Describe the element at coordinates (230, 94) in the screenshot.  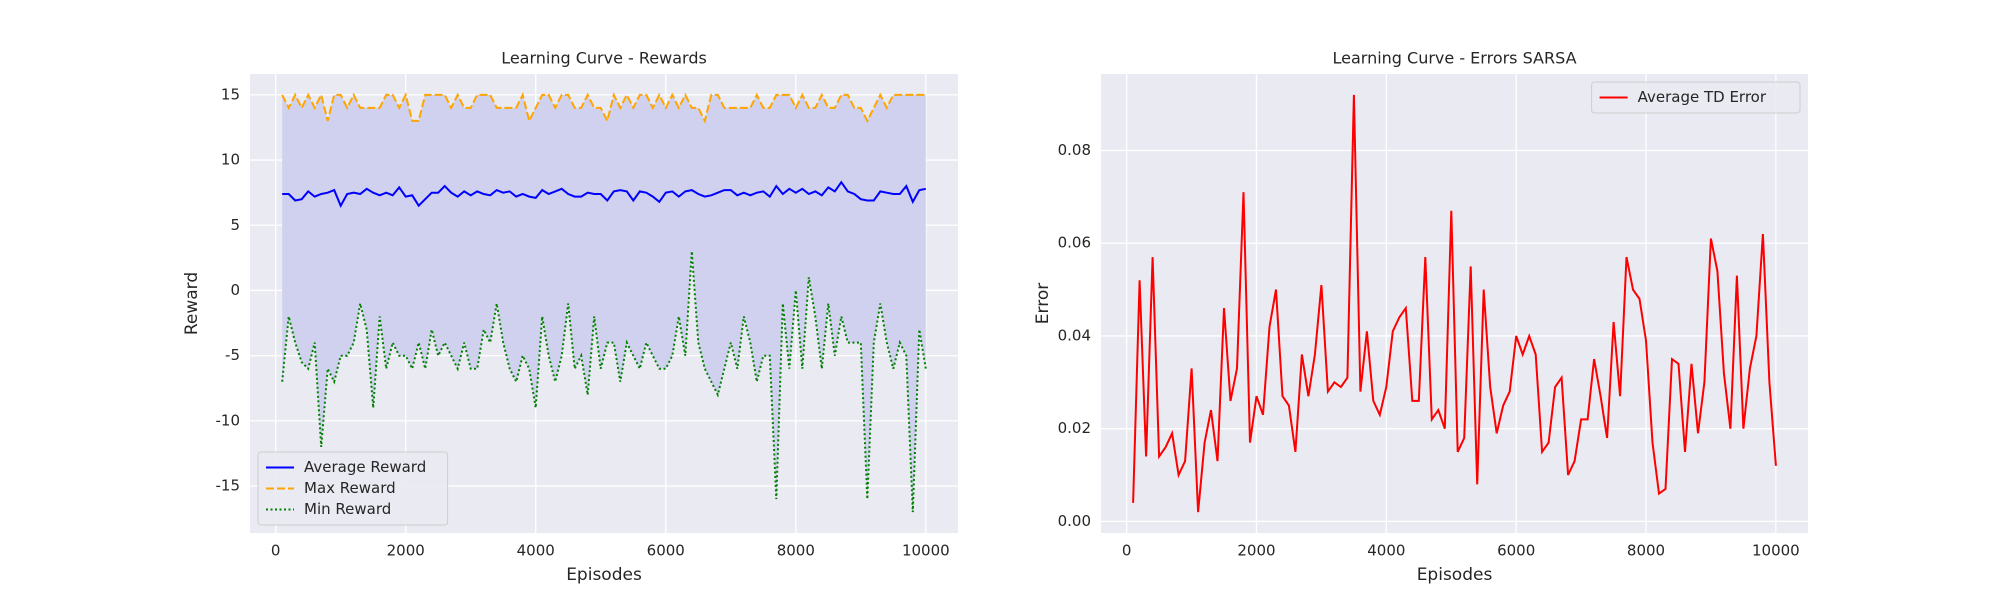
I see `y-tick-label: 15` at that location.